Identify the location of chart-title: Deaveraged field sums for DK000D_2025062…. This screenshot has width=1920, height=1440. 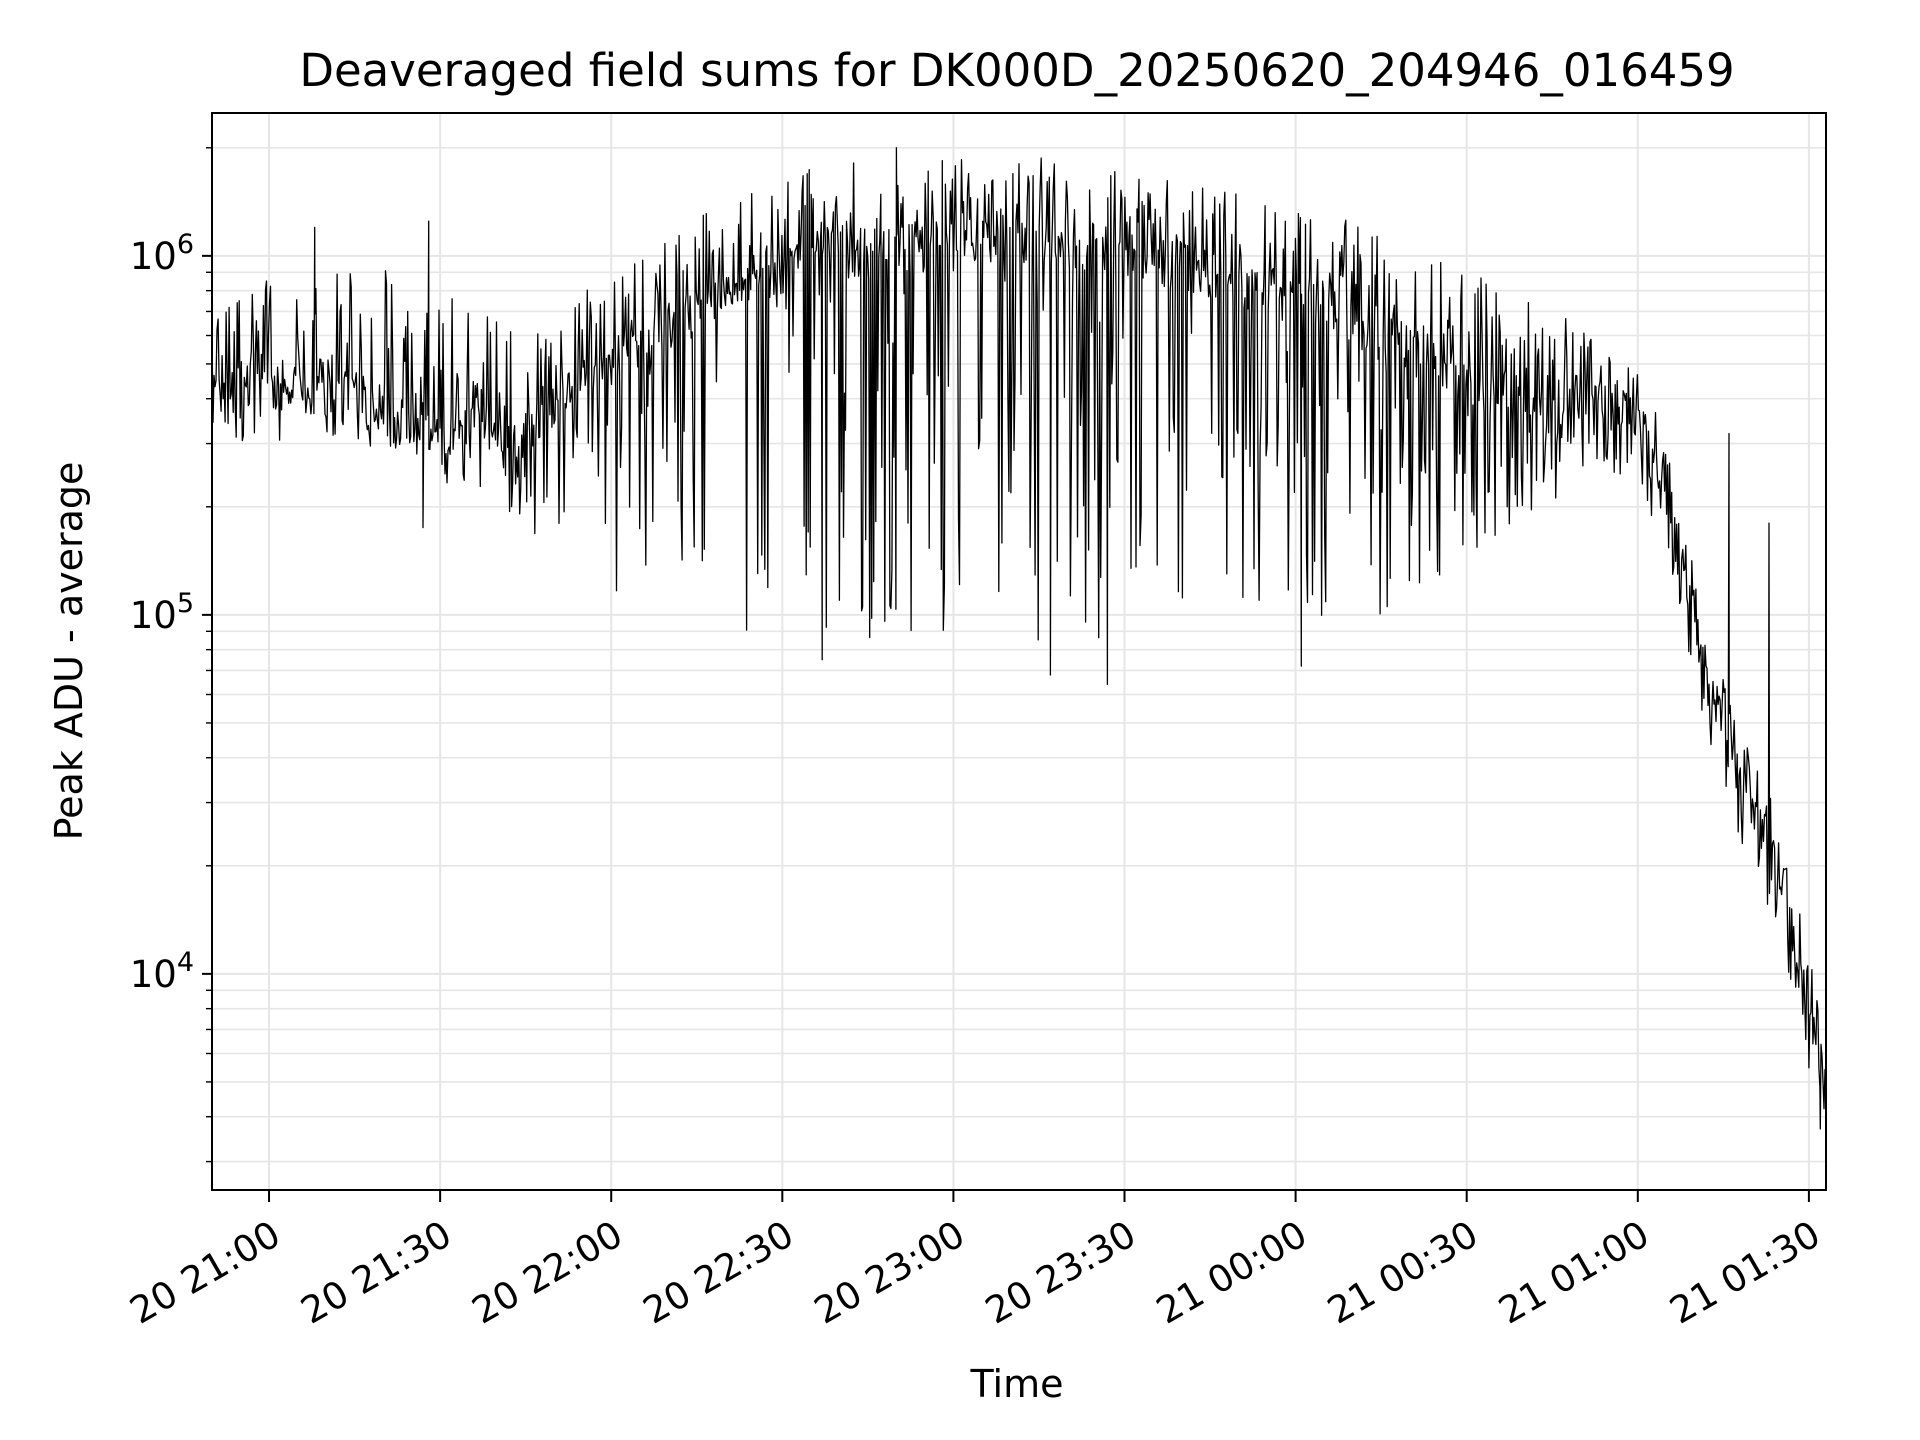
(1016, 70).